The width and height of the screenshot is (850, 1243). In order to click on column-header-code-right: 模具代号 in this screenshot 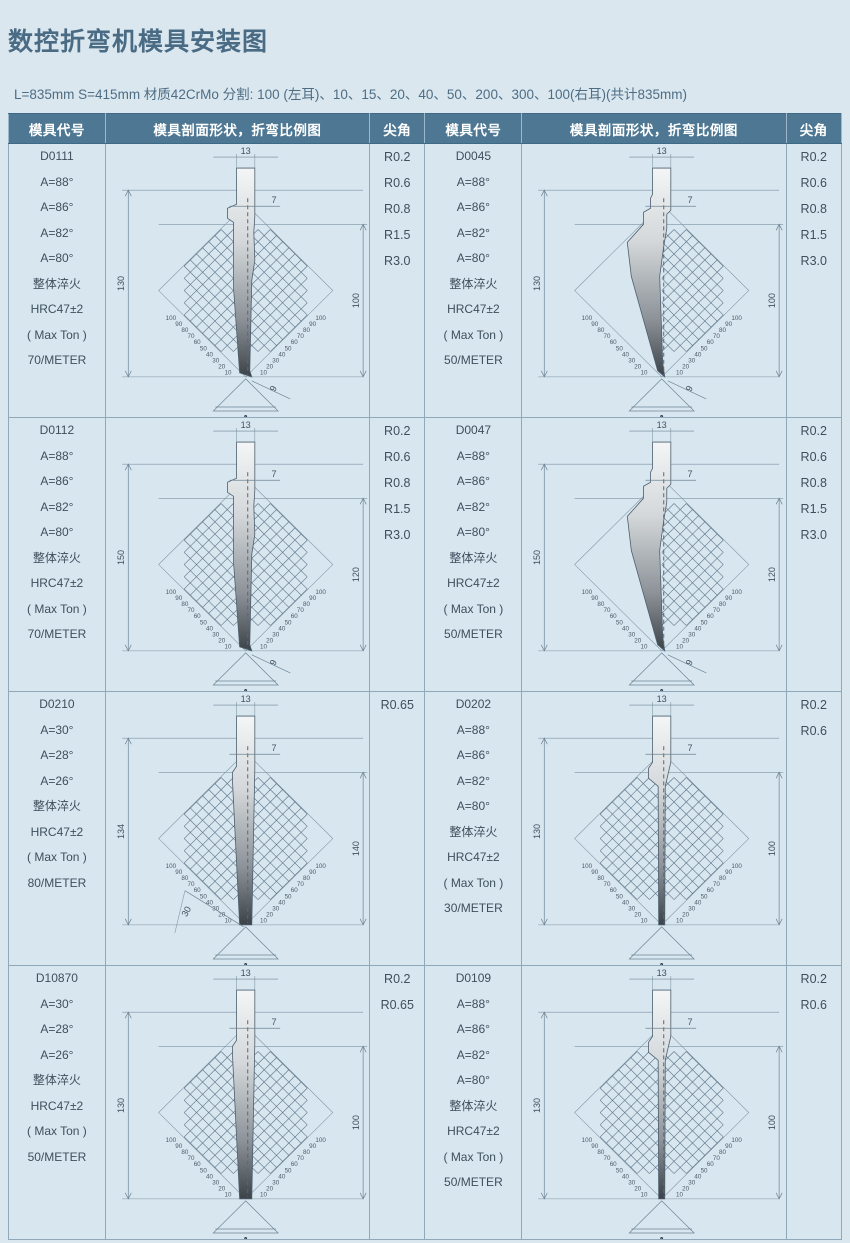, I will do `click(473, 128)`.